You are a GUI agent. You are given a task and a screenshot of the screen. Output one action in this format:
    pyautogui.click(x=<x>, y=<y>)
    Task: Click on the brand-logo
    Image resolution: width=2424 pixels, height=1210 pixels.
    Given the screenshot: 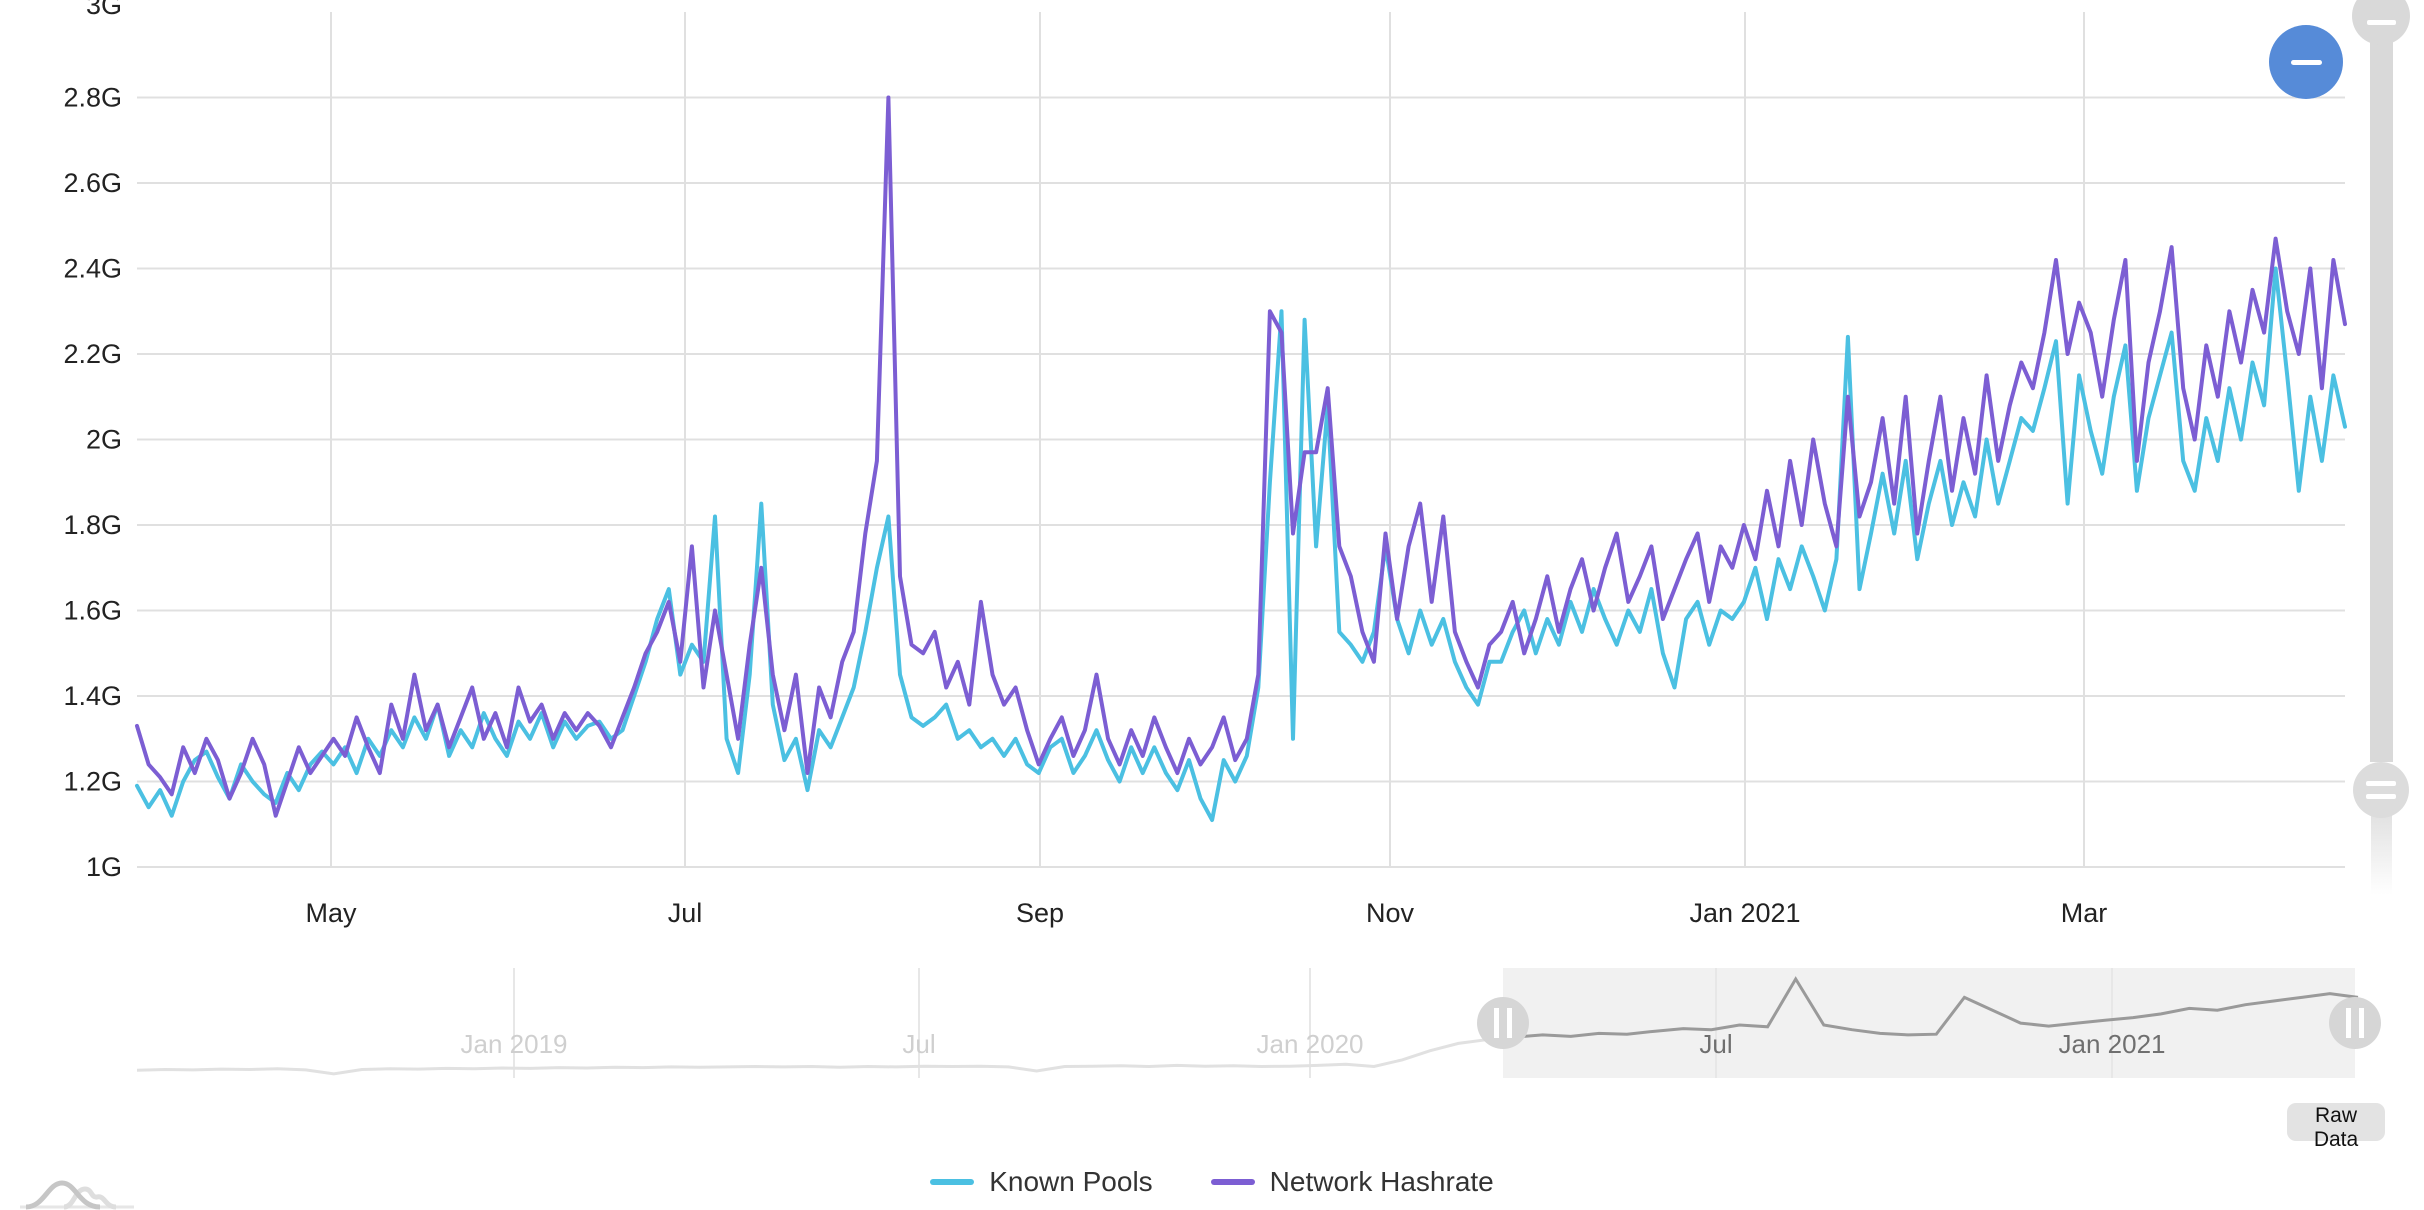 What is the action you would take?
    pyautogui.click(x=77, y=1195)
    